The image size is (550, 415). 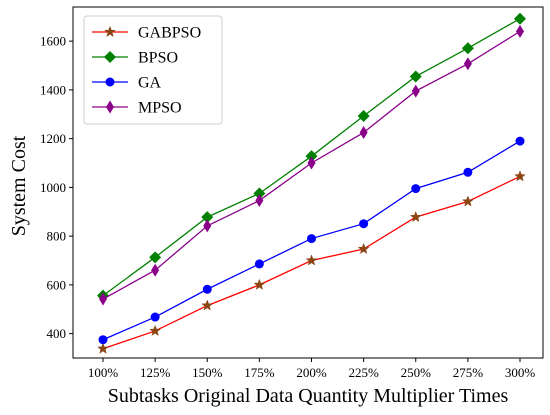 What do you see at coordinates (311, 372) in the screenshot?
I see `x-tick-label: 200%` at bounding box center [311, 372].